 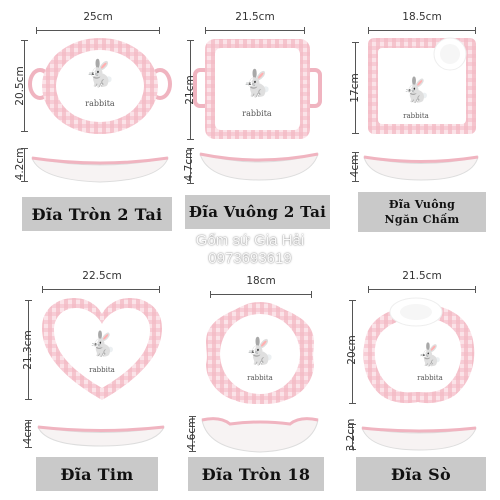 What do you see at coordinates (250, 240) in the screenshot?
I see `shop-watermark: Gốm sứ Gia Hải` at bounding box center [250, 240].